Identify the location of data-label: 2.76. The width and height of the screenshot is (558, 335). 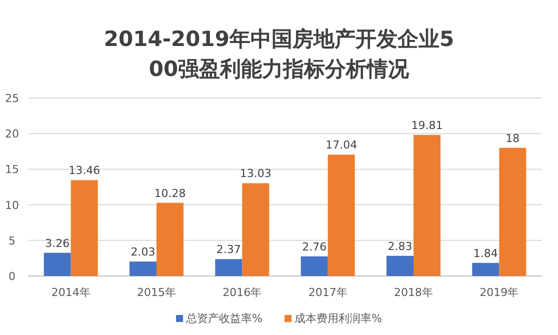
(314, 247).